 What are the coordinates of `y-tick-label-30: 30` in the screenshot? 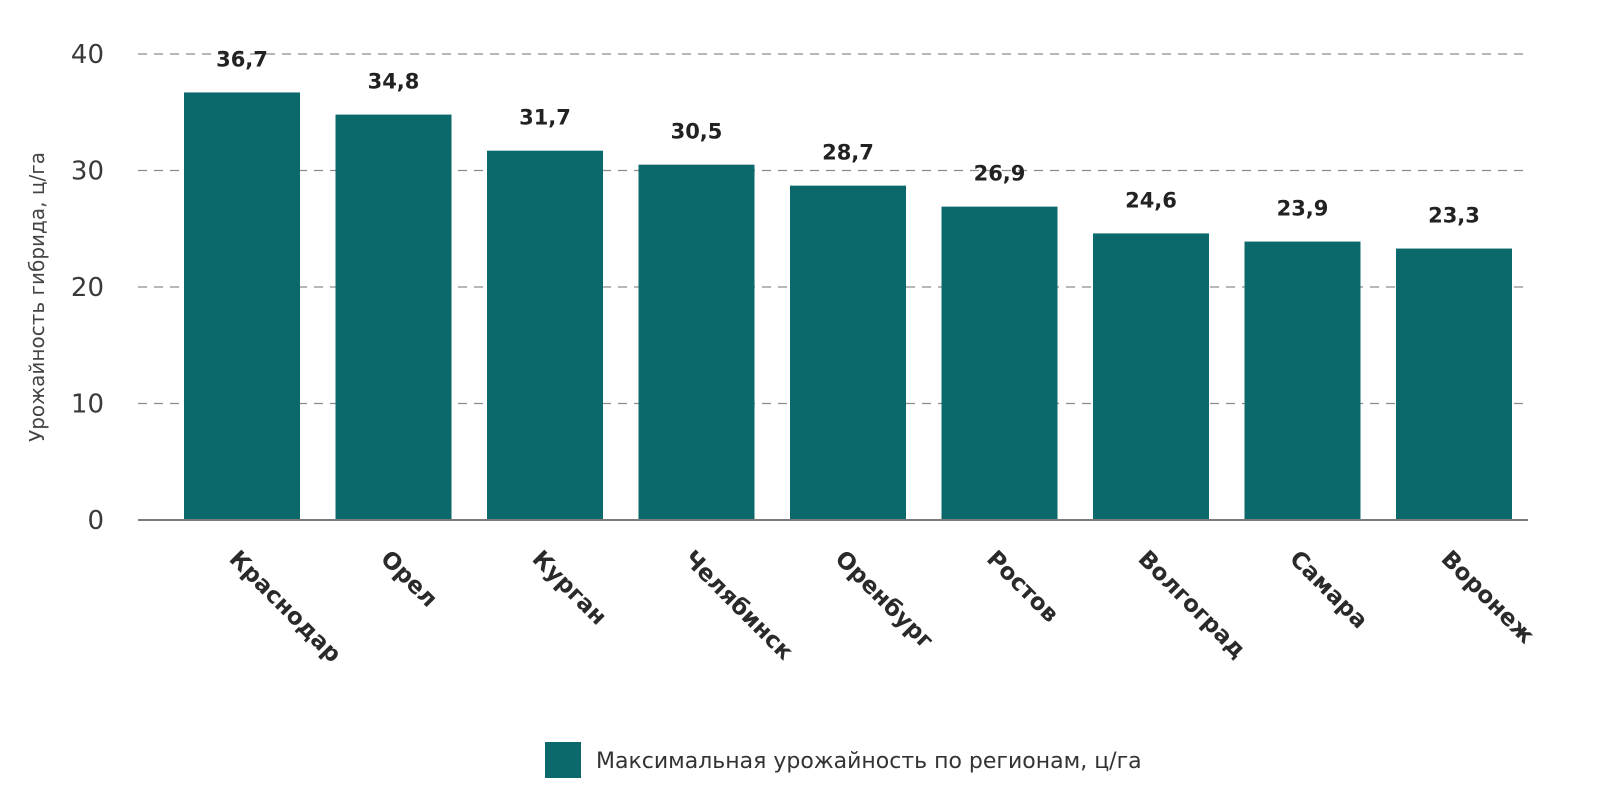 It's located at (87, 172).